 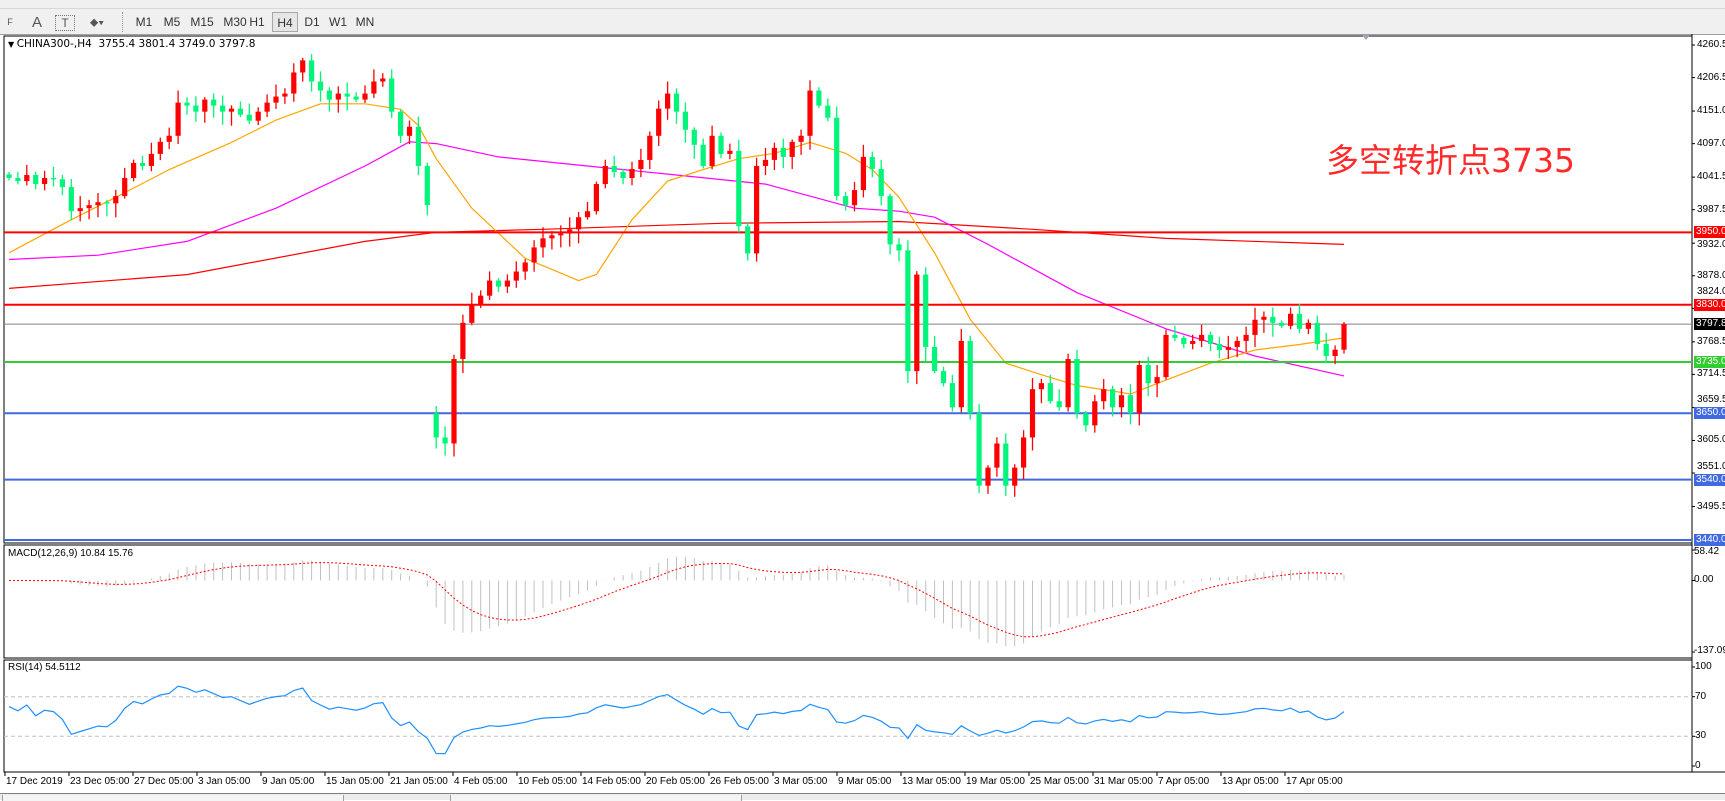 What do you see at coordinates (1250, 781) in the screenshot?
I see `time-axis-label: 13 Apr 05:00` at bounding box center [1250, 781].